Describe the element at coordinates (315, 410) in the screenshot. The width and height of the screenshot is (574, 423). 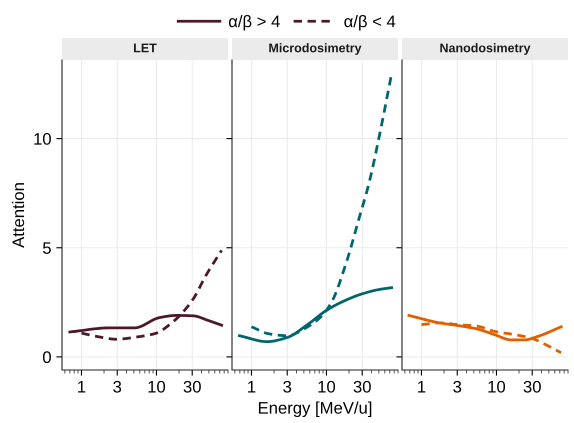
I see `x-axis-title: Energy [MeV/u]` at that location.